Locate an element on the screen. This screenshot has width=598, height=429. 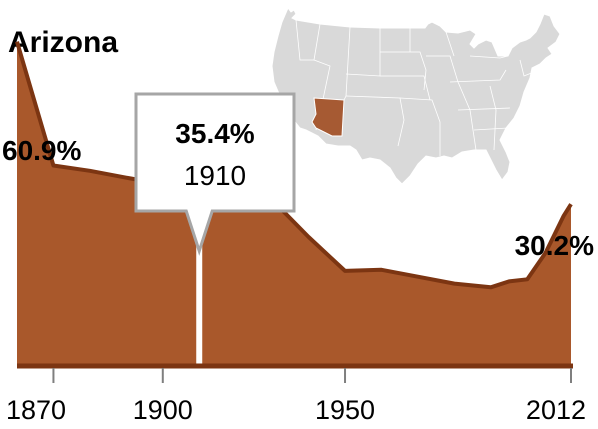
x-tick-label: 1870 is located at coordinates (36, 410).